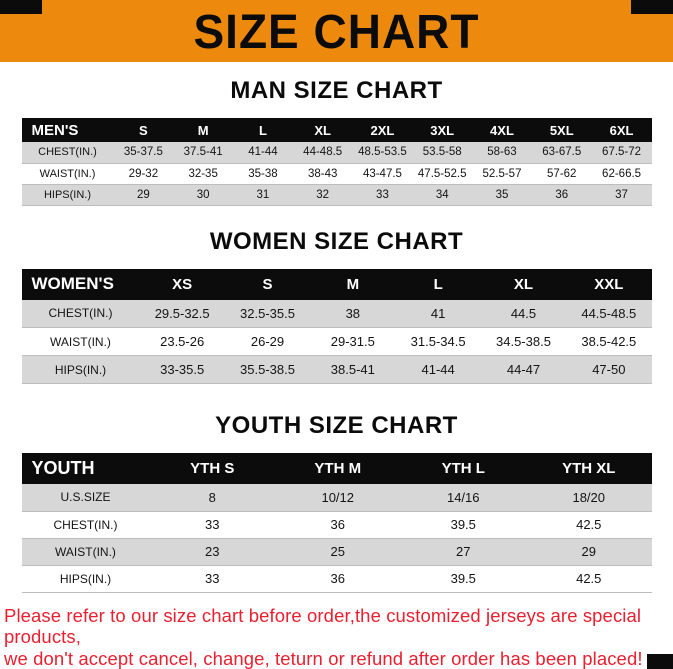 The height and width of the screenshot is (669, 673). I want to click on table-title-cell: YOUTH, so click(85, 468).